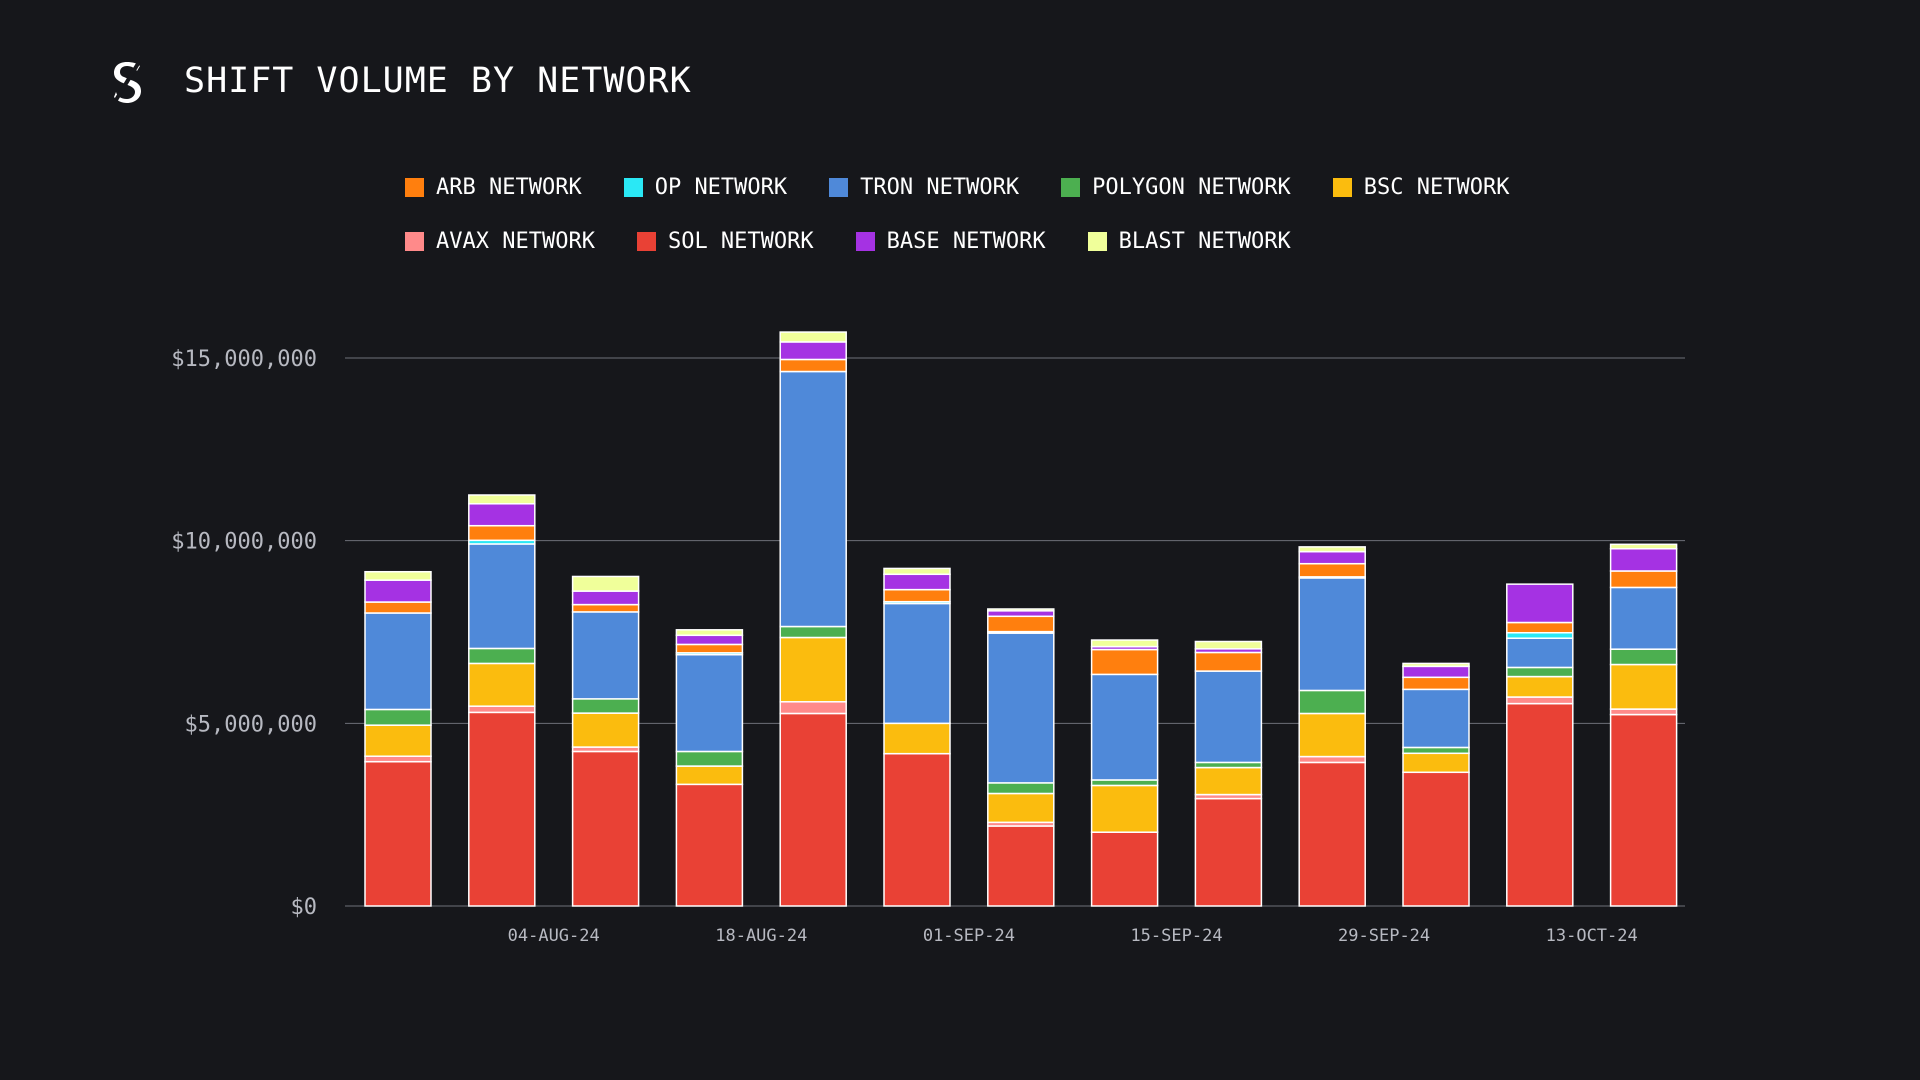 This screenshot has height=1080, width=1920. I want to click on legend-item-op: OP NETWORK, so click(705, 187).